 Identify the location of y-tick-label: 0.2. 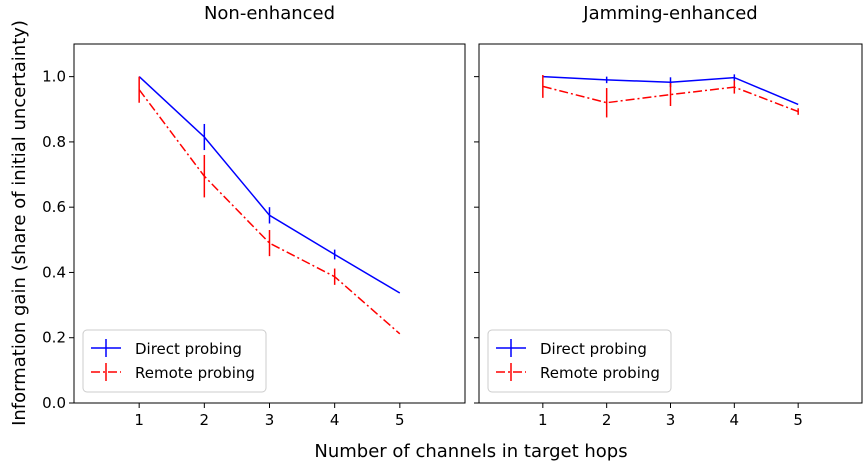
(54, 338).